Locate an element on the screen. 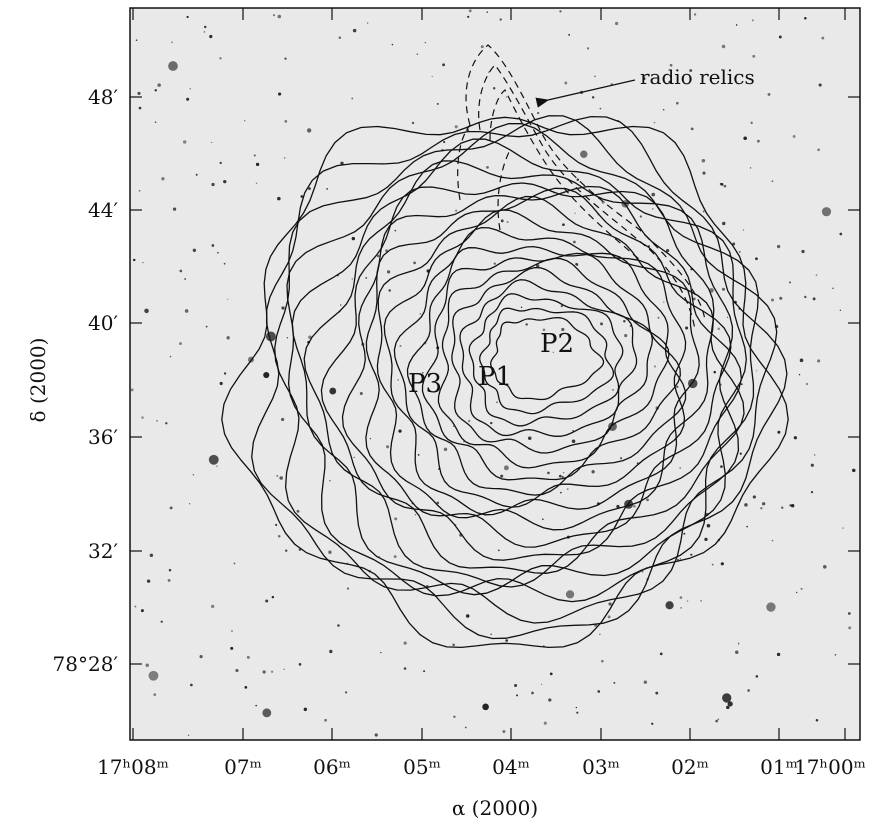 The image size is (893, 832). y-axis-label: δ (2000) is located at coordinates (38, 380).